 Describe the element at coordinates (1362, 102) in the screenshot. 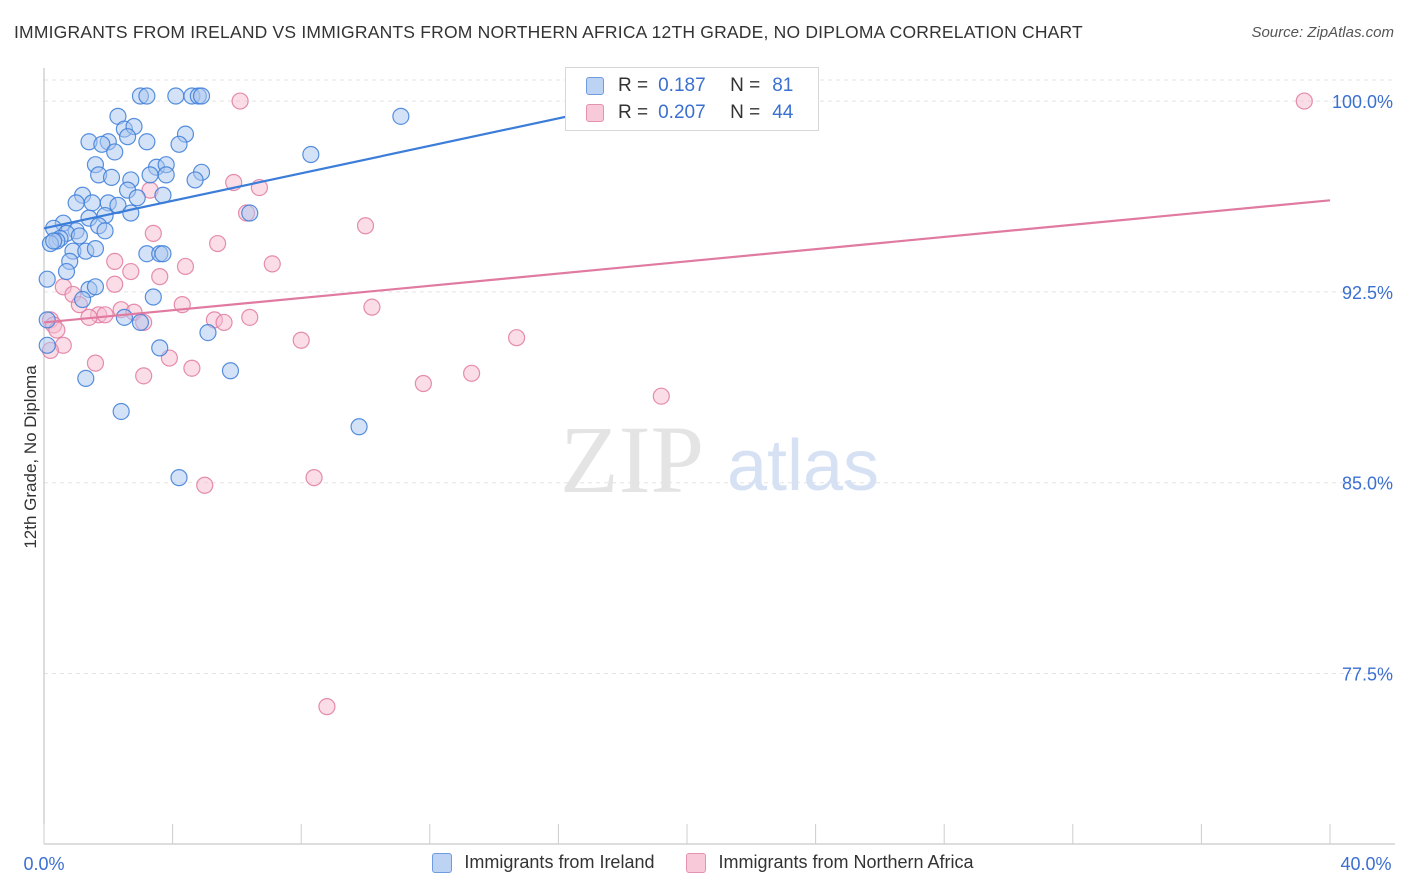

I see `y-tick-label-0: 100.0%` at that location.